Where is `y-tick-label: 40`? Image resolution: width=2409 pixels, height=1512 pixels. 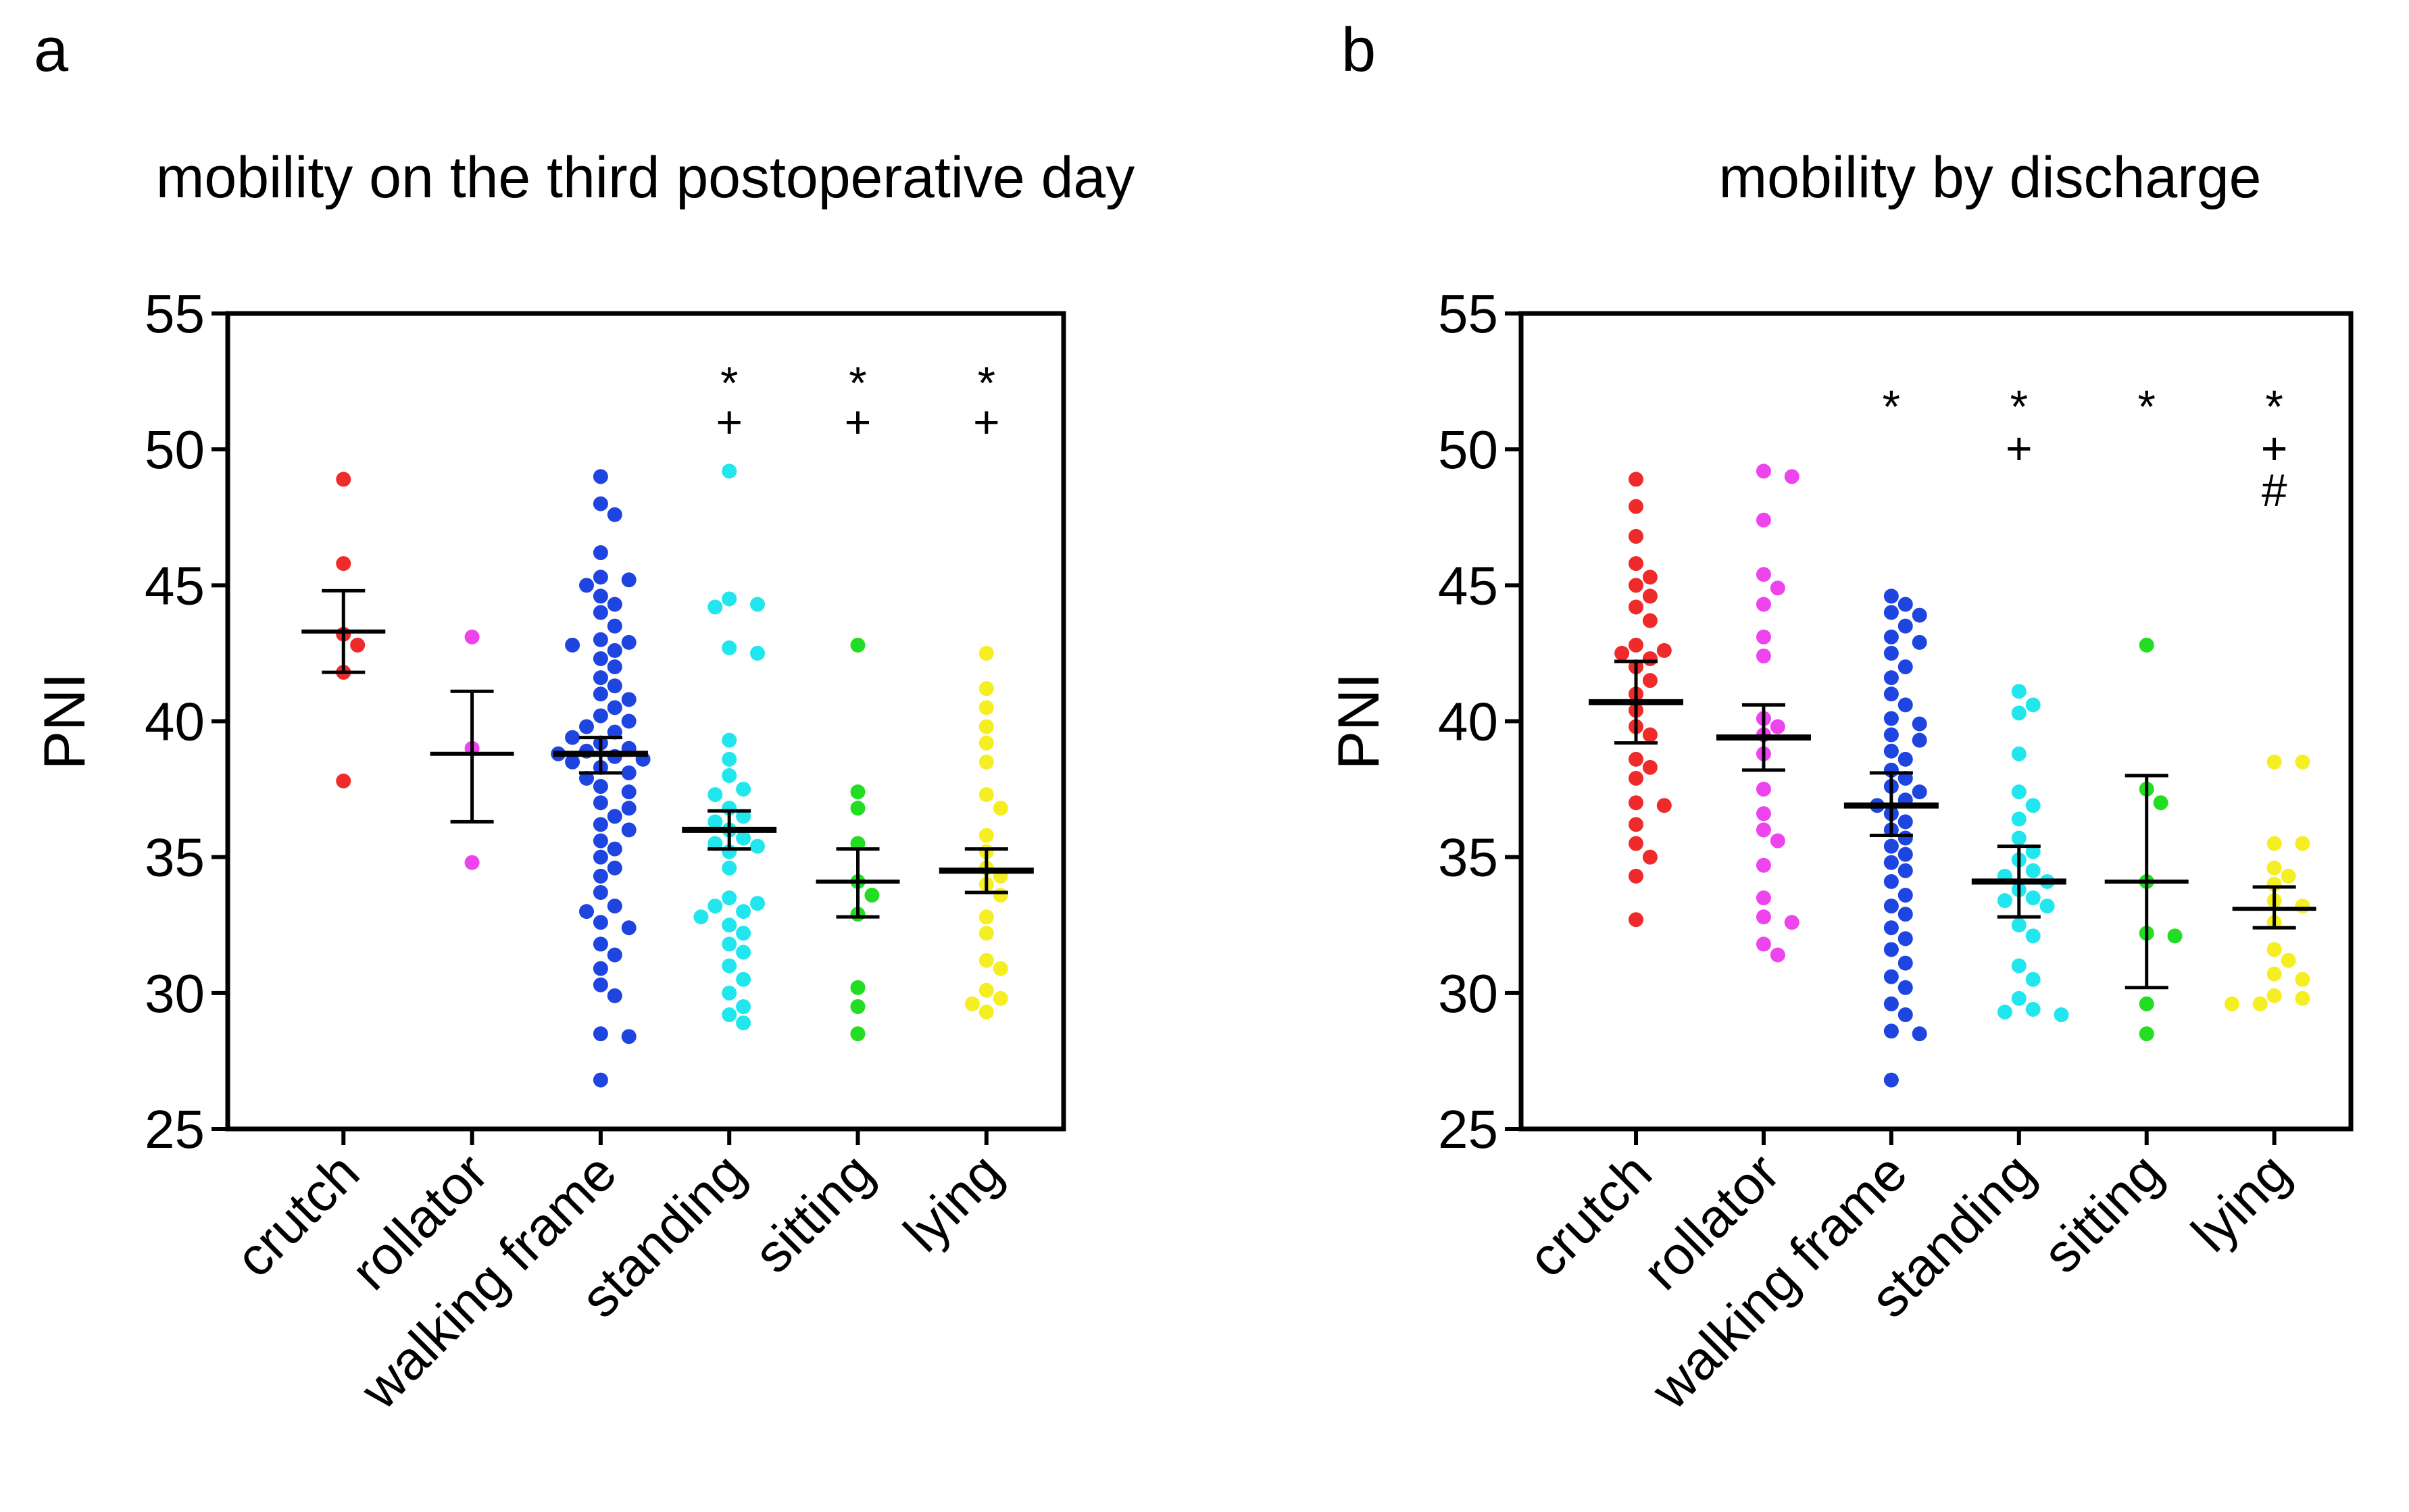 y-tick-label: 40 is located at coordinates (175, 722).